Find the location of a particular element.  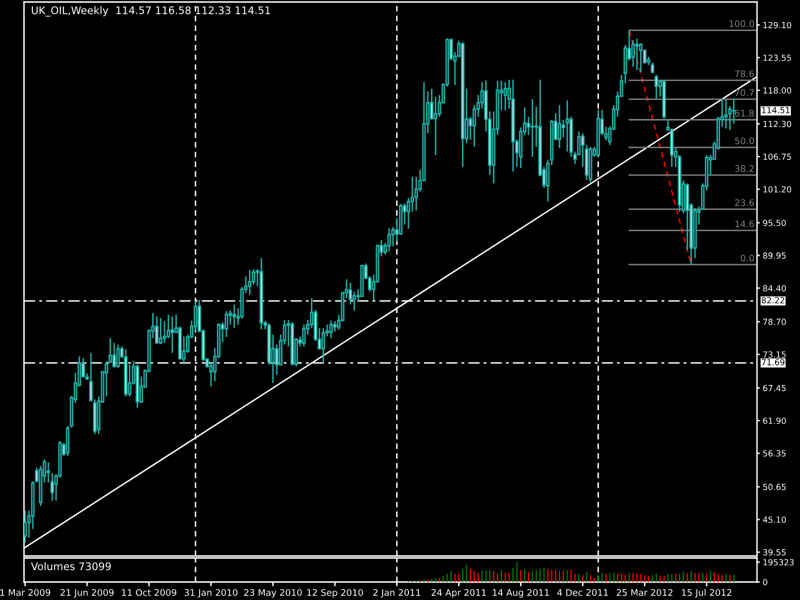

x-tick-label: 2 Jan 2011 is located at coordinates (396, 593).